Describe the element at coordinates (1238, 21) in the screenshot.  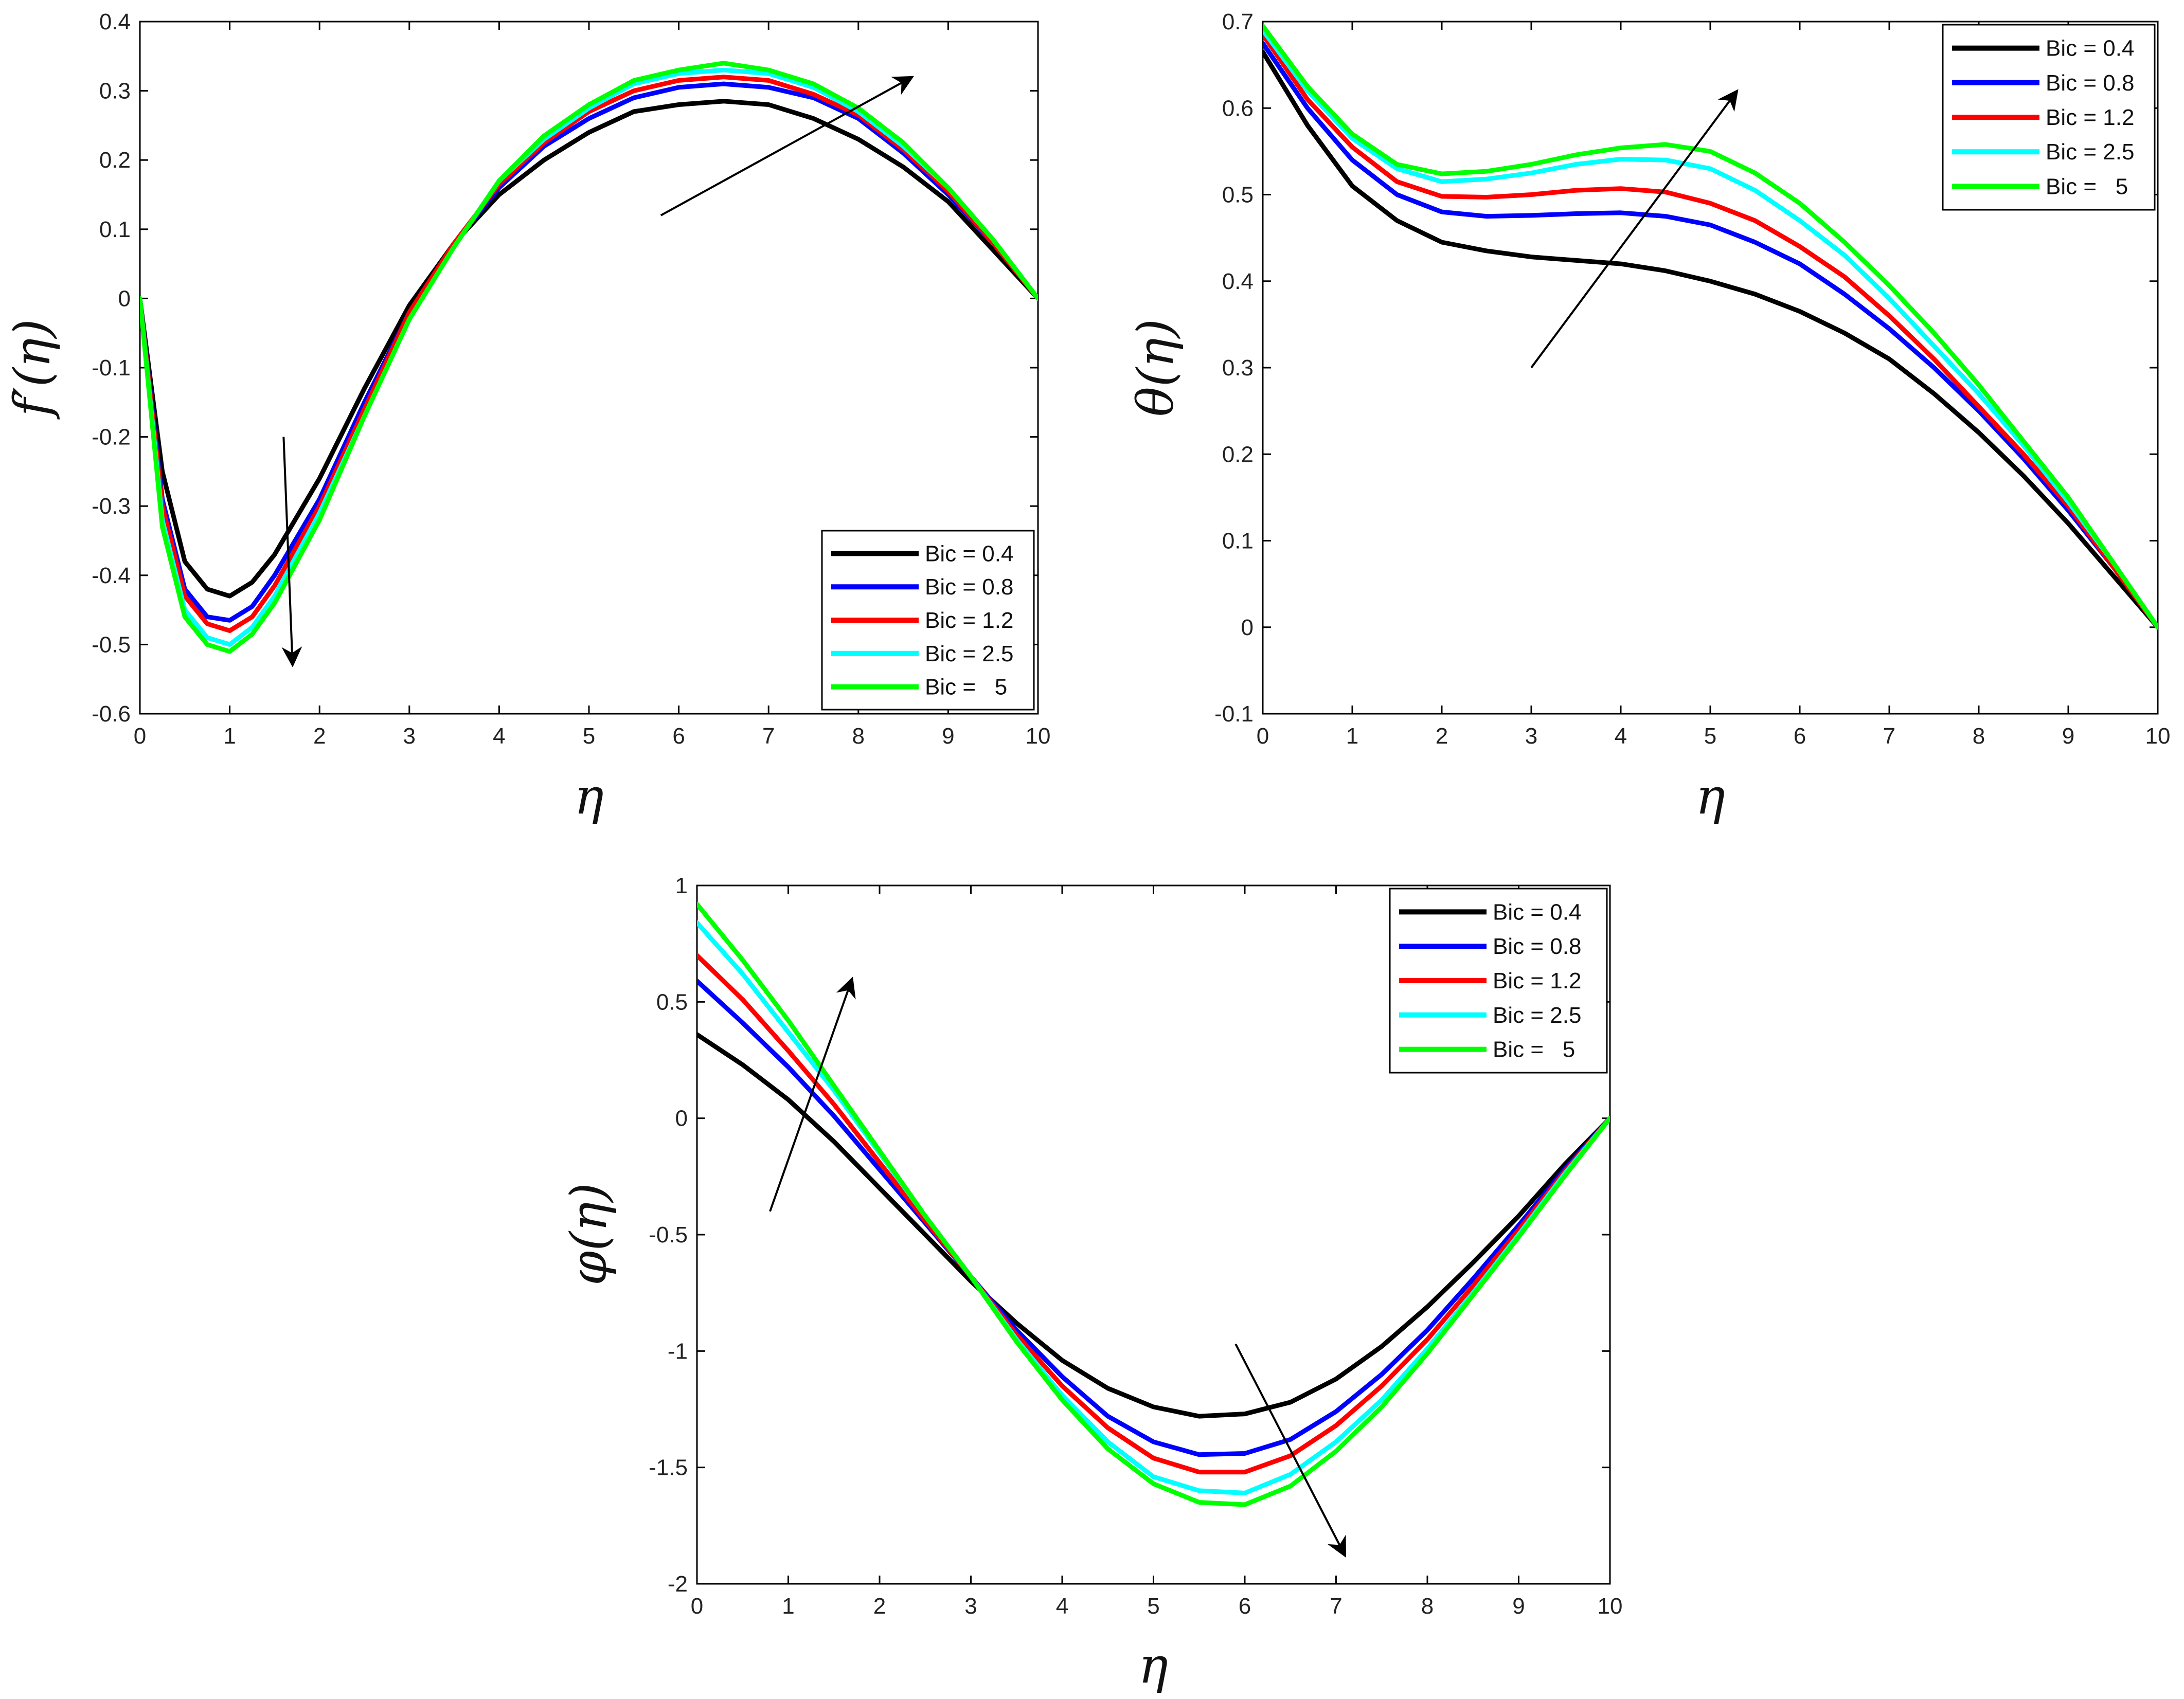
I see `y-tick-label: 0.7` at that location.